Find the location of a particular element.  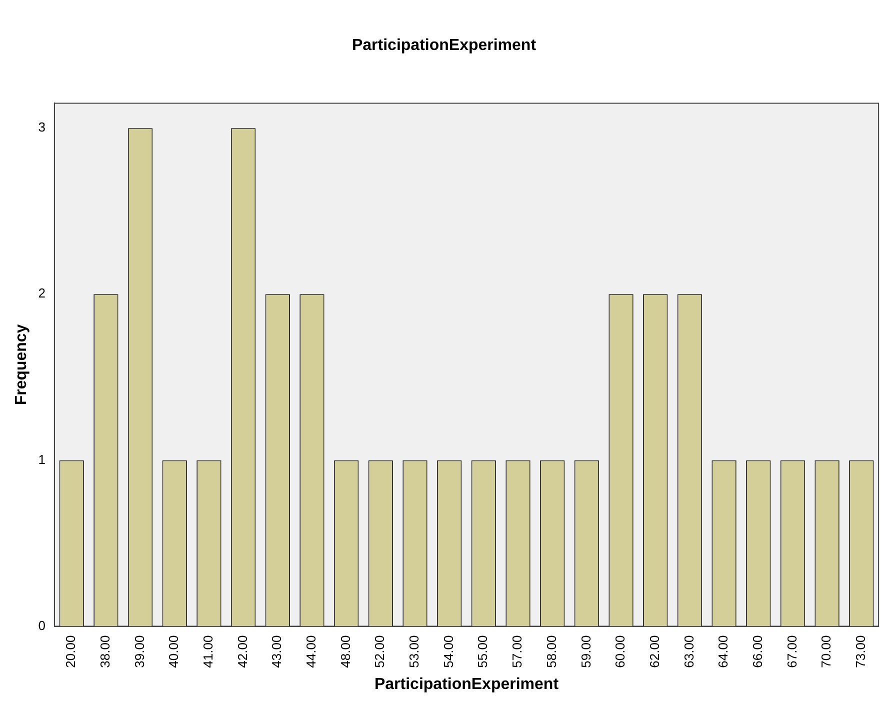

x-tick-label: 67.00 is located at coordinates (792, 651).